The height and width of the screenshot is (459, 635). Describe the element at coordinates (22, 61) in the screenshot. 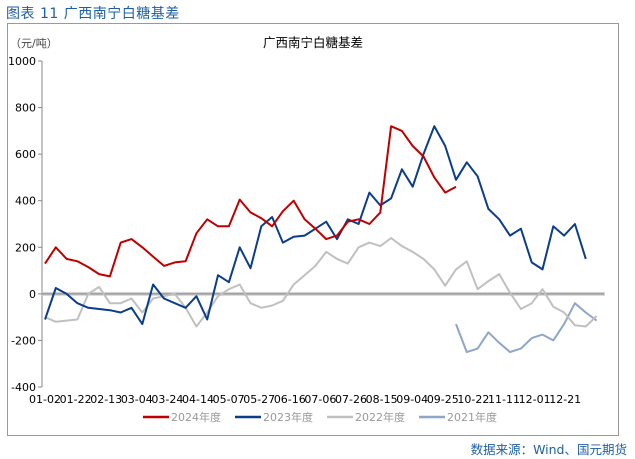

I see `y-tick-label: 1000` at that location.